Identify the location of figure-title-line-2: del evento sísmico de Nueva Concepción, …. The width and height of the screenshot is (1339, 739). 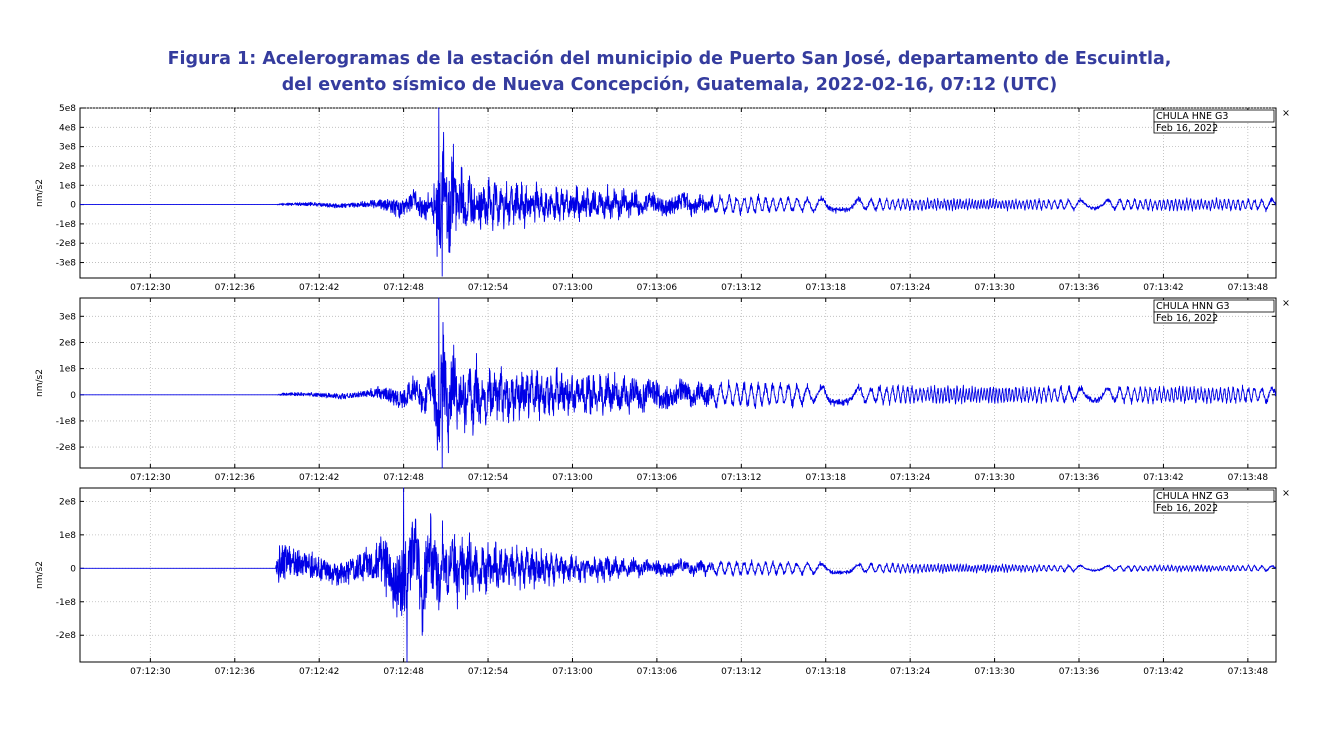
(669, 85).